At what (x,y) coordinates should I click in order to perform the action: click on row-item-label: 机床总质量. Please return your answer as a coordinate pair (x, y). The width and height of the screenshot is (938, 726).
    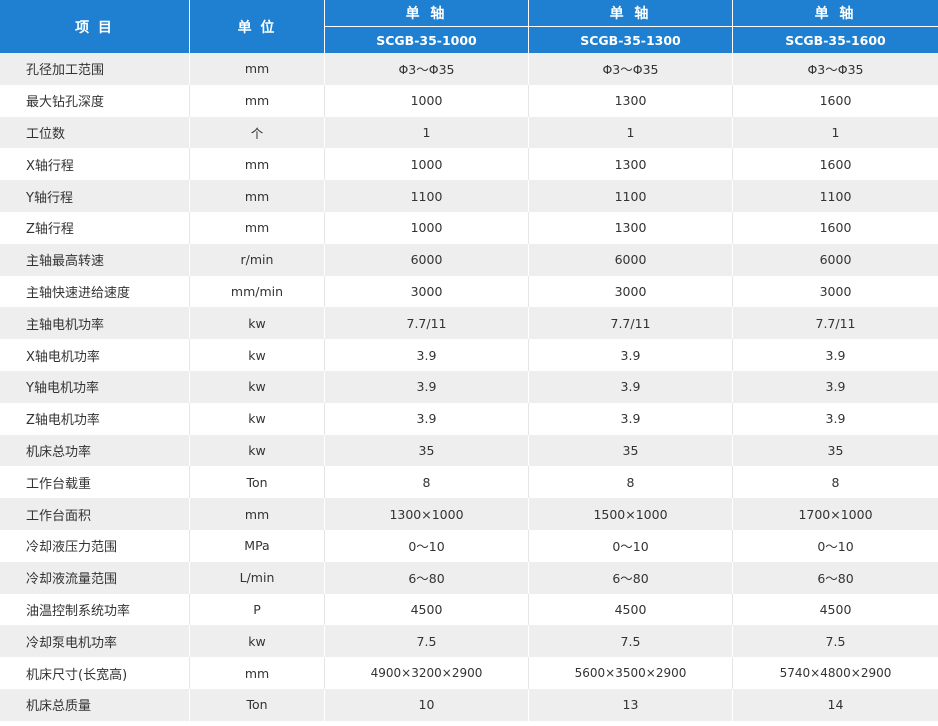
    Looking at the image, I should click on (95, 704).